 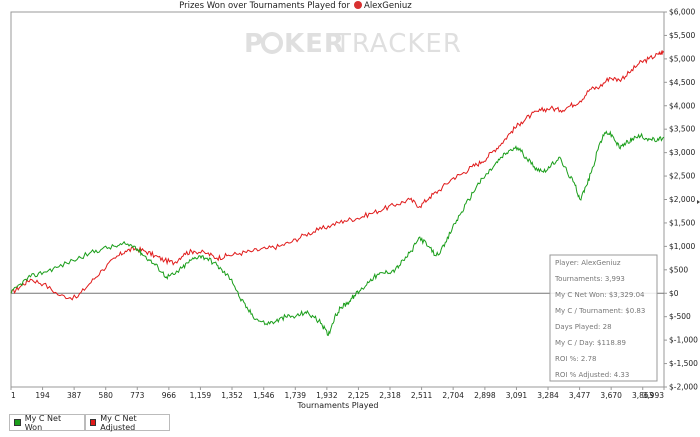 I want to click on x-tick-label: 2,704, so click(x=453, y=395).